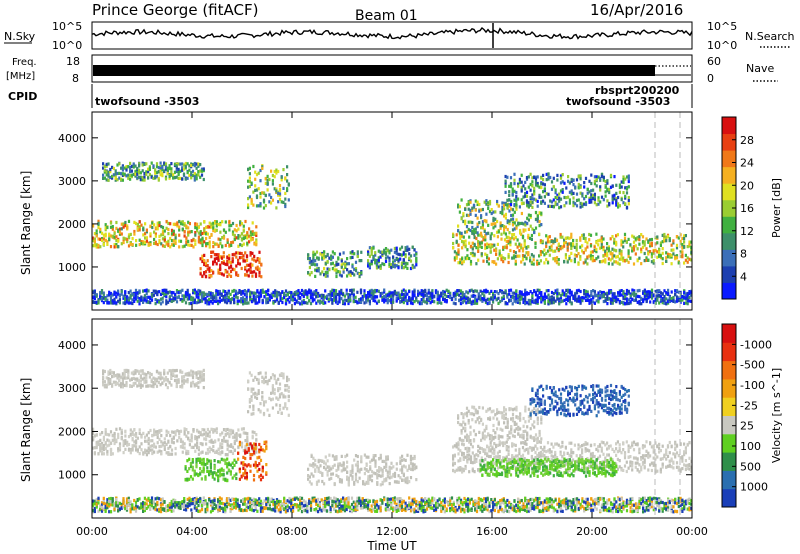 The height and width of the screenshot is (554, 800). Describe the element at coordinates (747, 231) in the screenshot. I see `colorbar-label: 12` at that location.